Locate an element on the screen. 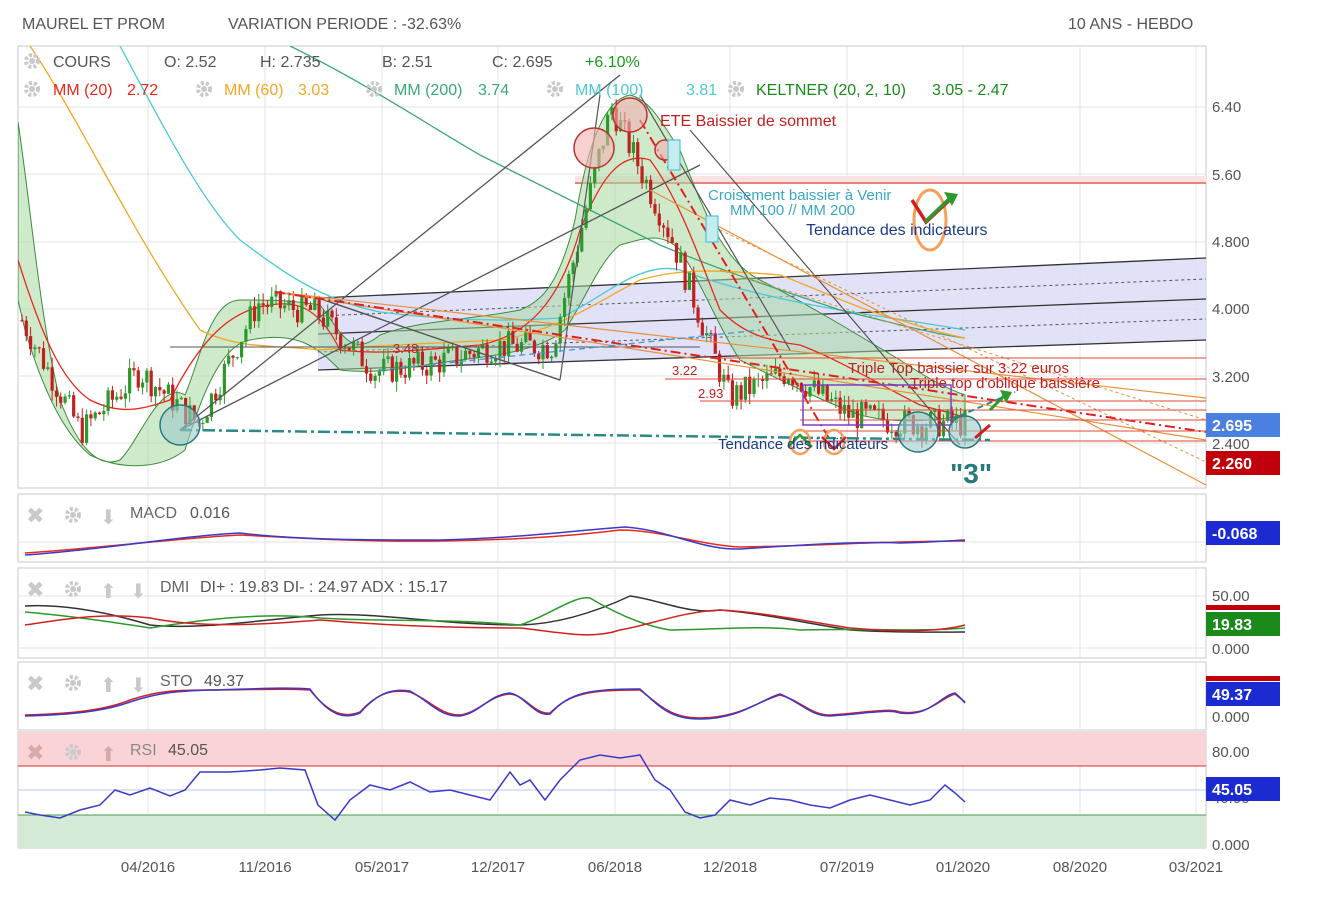 The width and height of the screenshot is (1328, 898). time-tick: 04/2016 is located at coordinates (148, 867).